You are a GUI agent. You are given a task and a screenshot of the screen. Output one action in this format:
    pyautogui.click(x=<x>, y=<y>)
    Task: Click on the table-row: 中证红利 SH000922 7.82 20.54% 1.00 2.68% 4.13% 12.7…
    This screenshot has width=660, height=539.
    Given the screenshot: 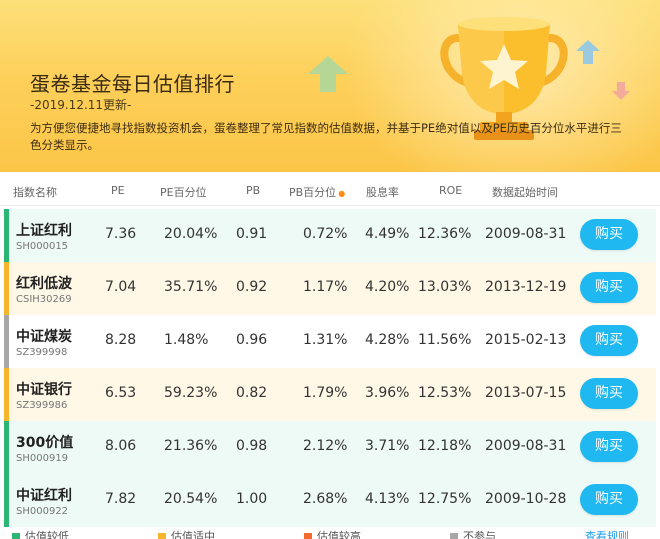 What is the action you would take?
    pyautogui.click(x=330, y=500)
    